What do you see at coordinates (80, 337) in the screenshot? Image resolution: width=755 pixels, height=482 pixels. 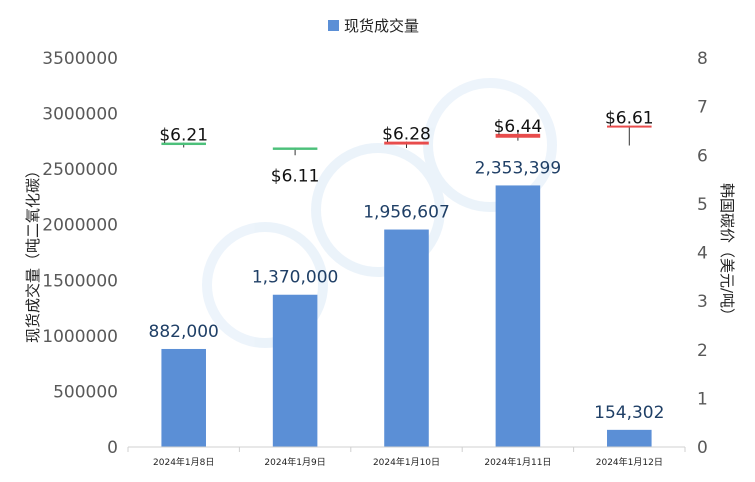 I see `y-axis-left-tick-label: 1000000` at bounding box center [80, 337].